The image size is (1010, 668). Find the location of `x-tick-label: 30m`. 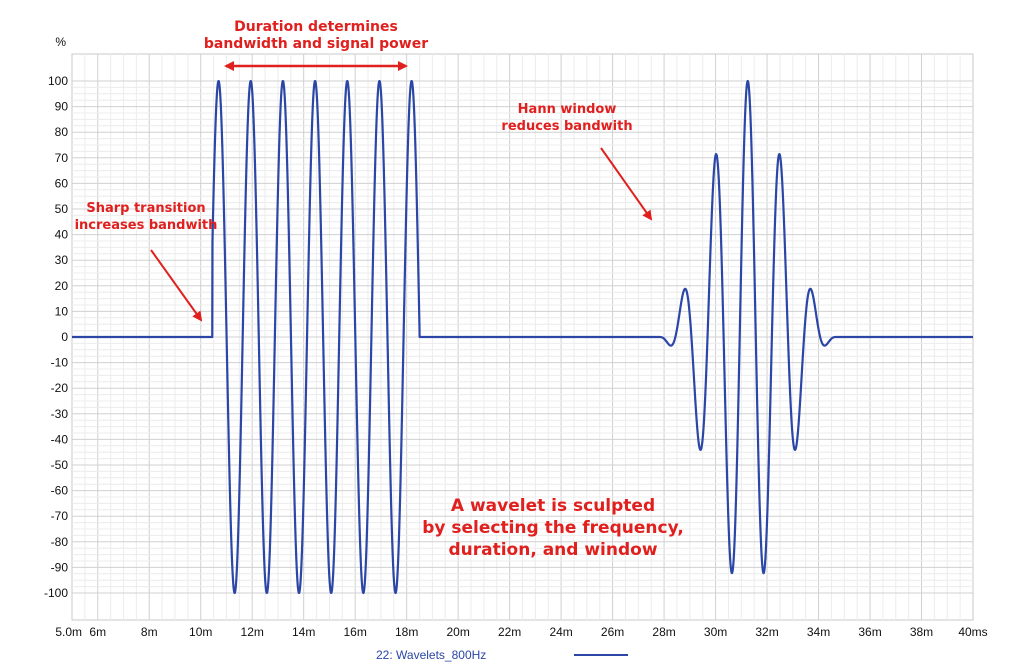

x-tick-label: 30m is located at coordinates (715, 632).